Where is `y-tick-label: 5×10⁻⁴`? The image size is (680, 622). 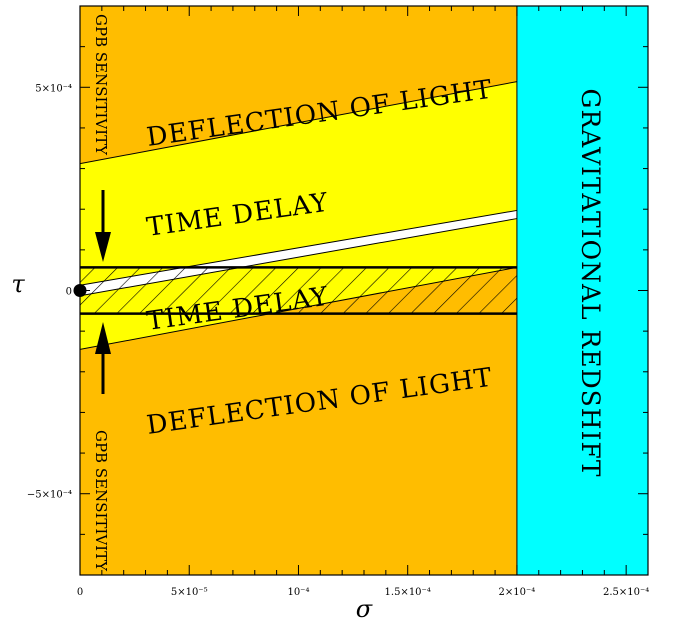 y-tick-label: 5×10⁻⁴ is located at coordinates (53, 88).